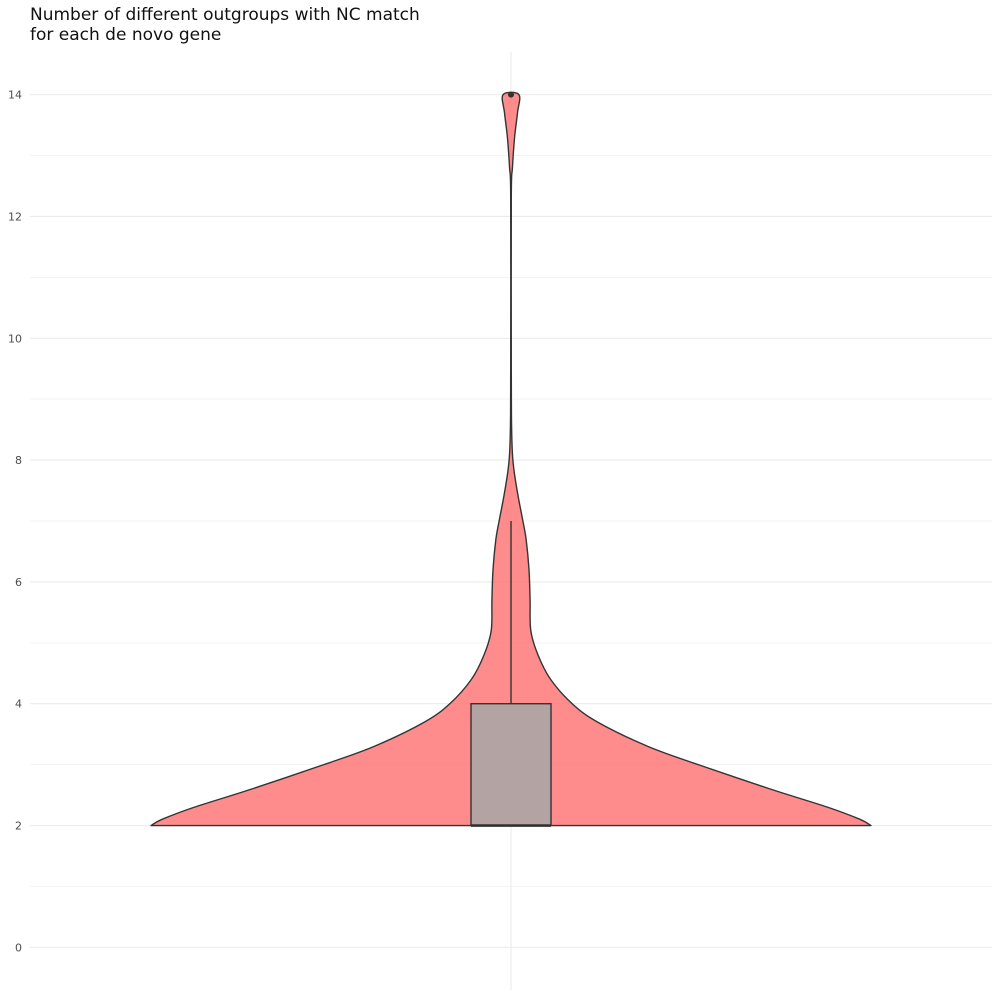 The image size is (1000, 1000). What do you see at coordinates (15, 216) in the screenshot?
I see `y-tick-label: 12` at bounding box center [15, 216].